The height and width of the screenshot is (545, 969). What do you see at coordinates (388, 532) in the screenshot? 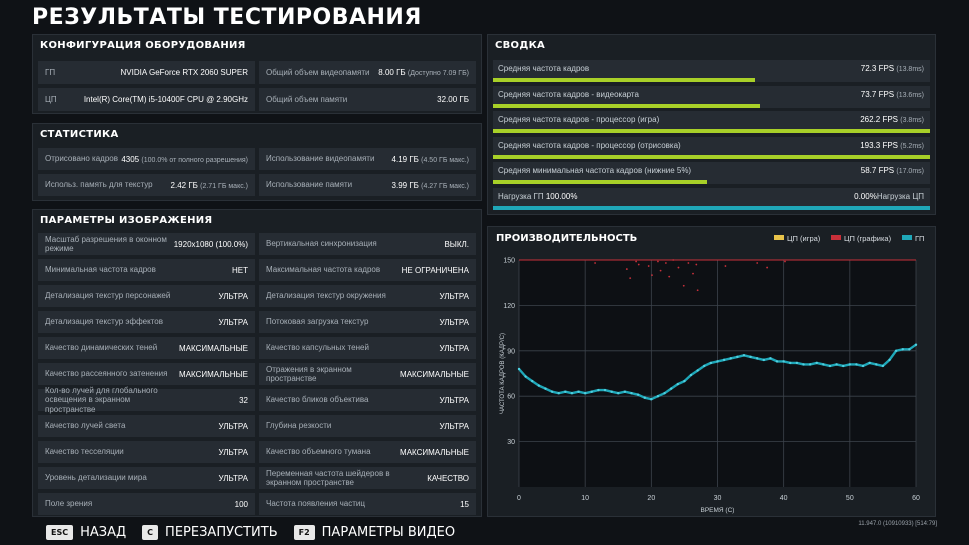
I see `video-settings-label: ПАРАМЕТРЫ ВИДЕО` at bounding box center [388, 532].